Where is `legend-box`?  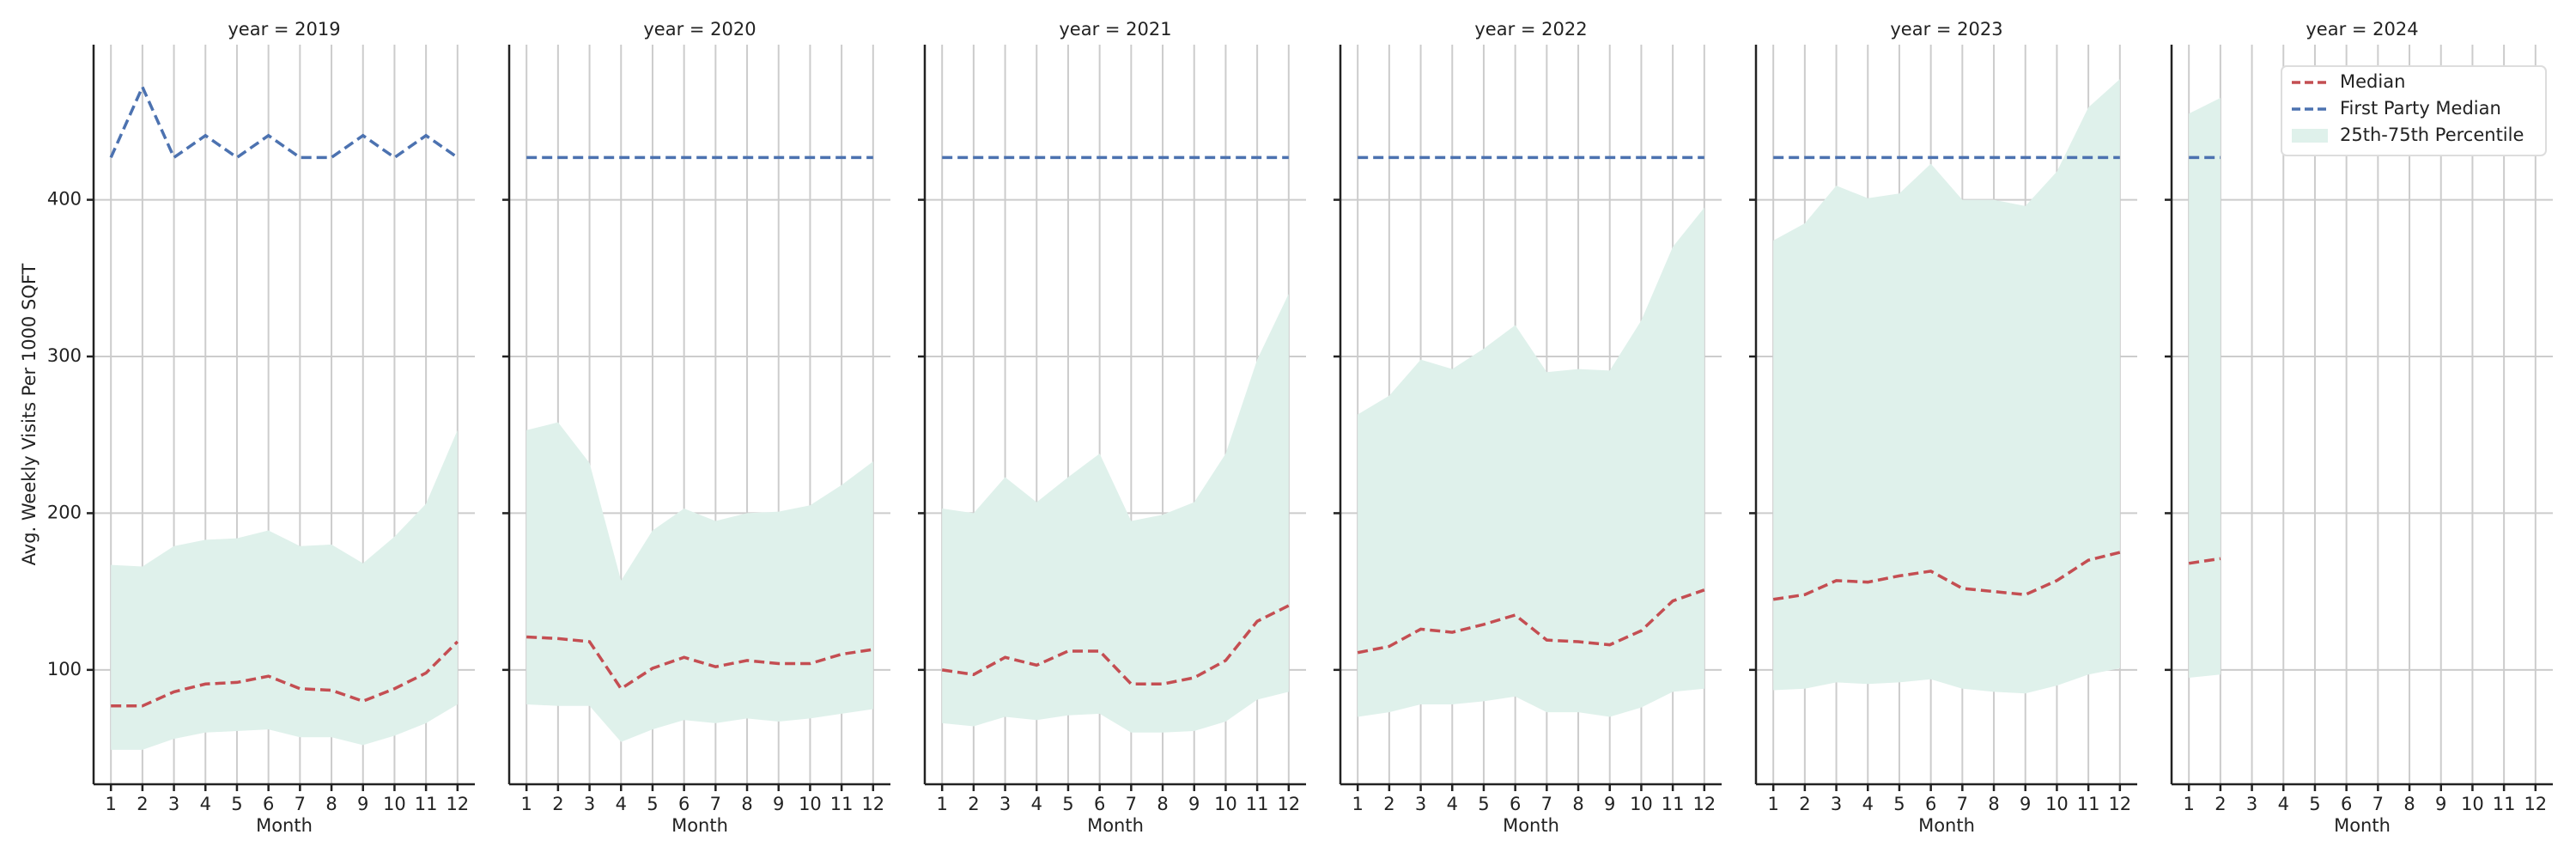 legend-box is located at coordinates (2414, 110).